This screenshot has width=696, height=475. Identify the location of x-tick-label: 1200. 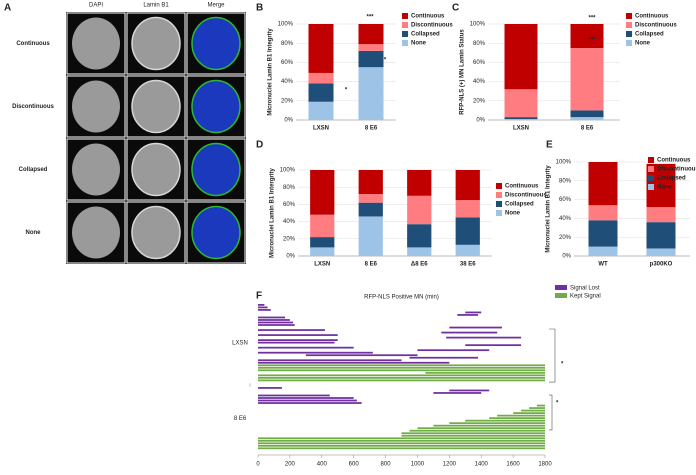
(450, 465).